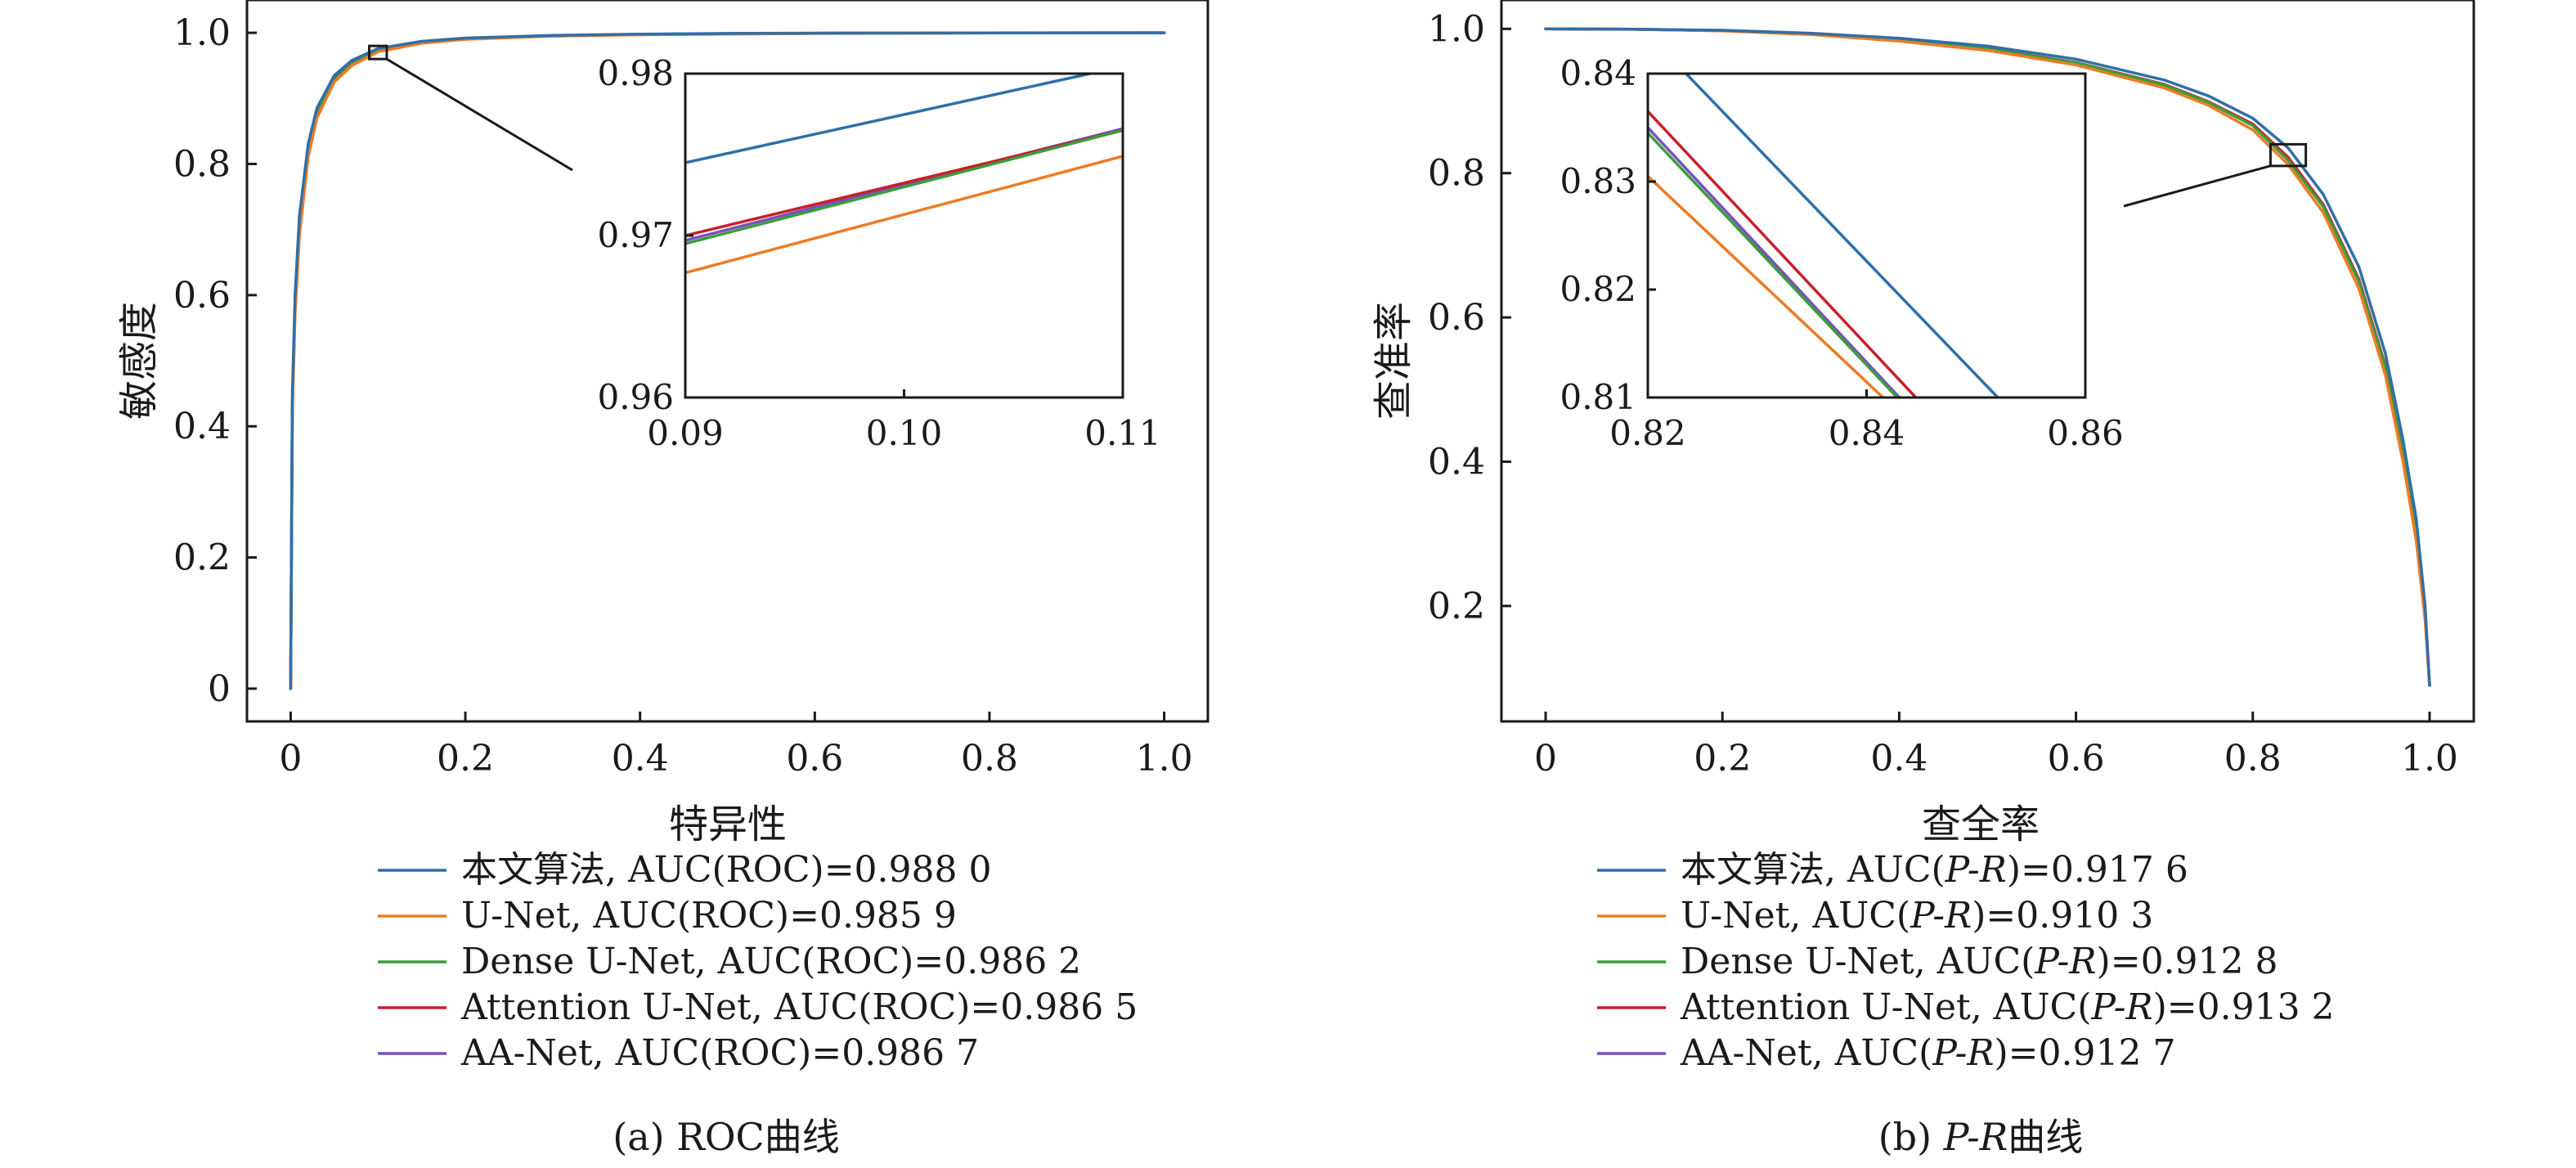  Describe the element at coordinates (1867, 433) in the screenshot. I see `panel-b-inset-xtick-label: 0.84` at that location.